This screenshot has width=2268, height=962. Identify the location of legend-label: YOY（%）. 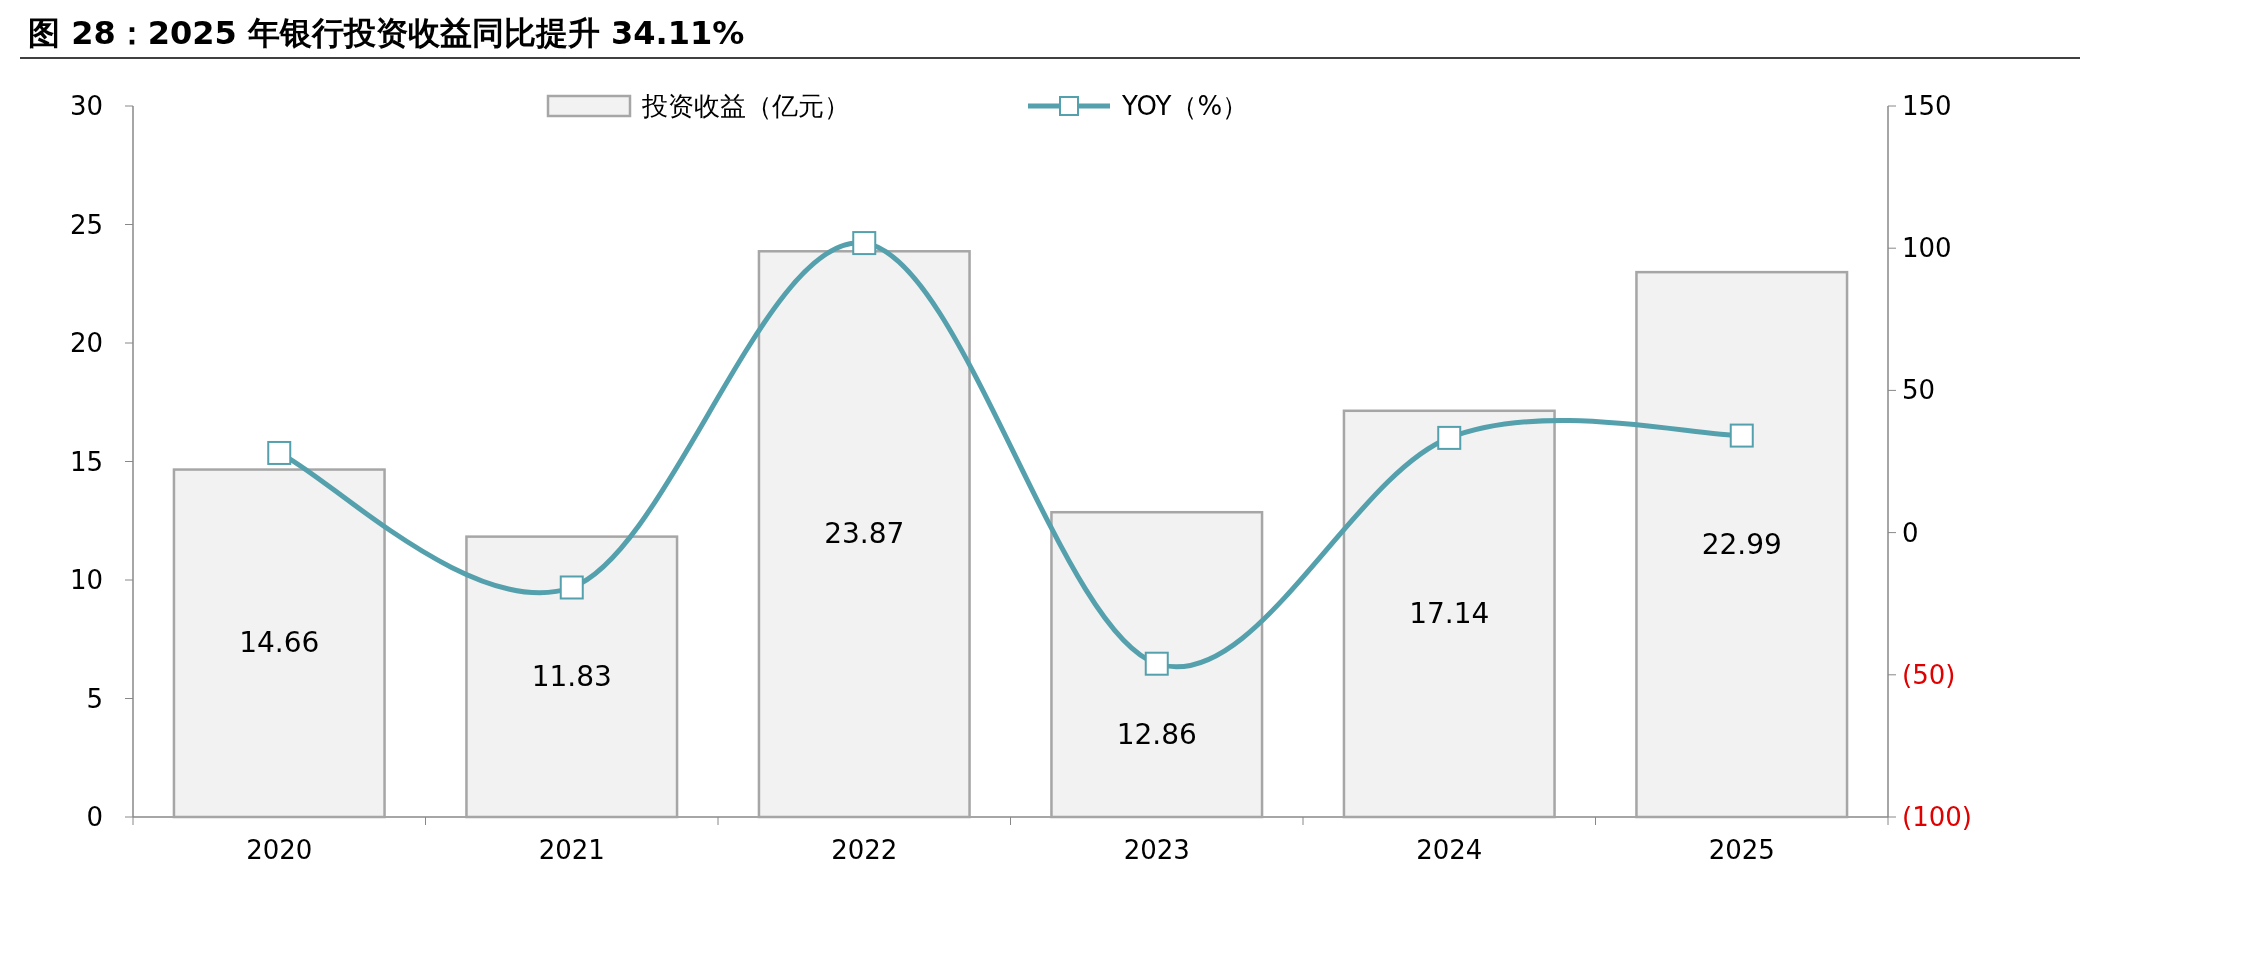
(1185, 106).